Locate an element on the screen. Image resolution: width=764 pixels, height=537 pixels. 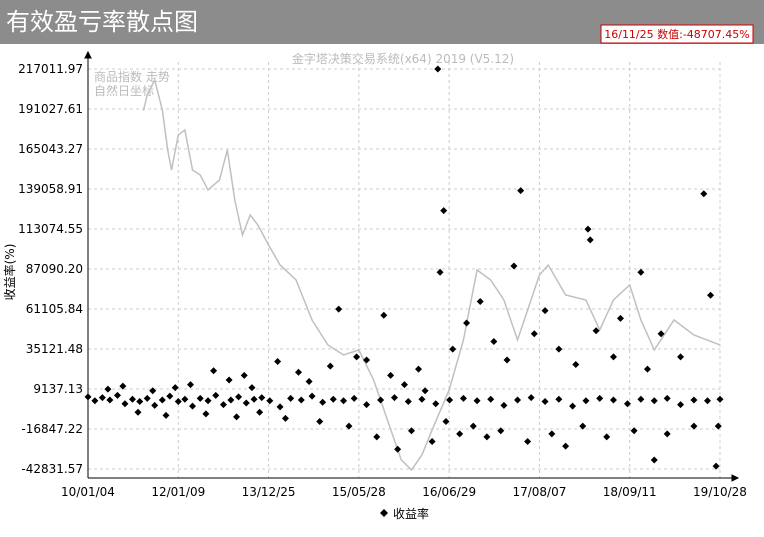
info-box is located at coordinates (677, 34).